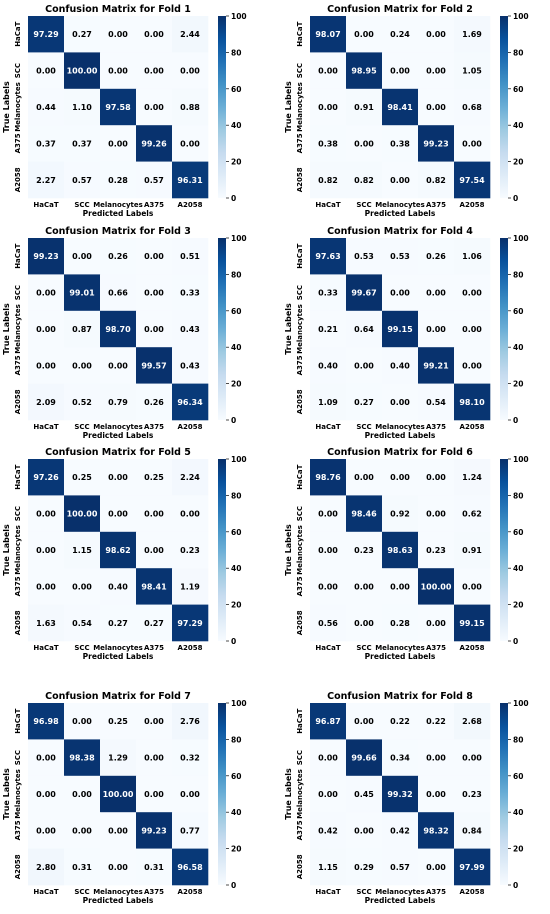 The width and height of the screenshot is (550, 914). I want to click on cell-value-label: 2.68, so click(472, 721).